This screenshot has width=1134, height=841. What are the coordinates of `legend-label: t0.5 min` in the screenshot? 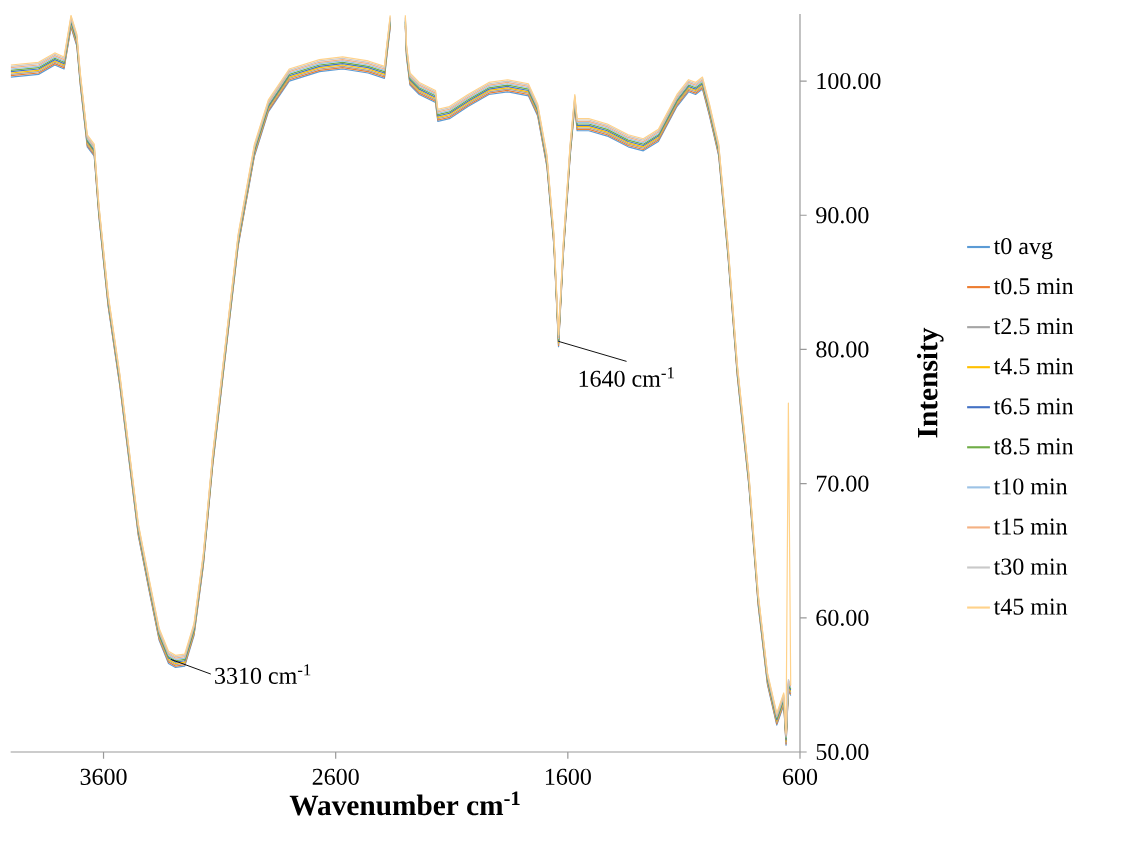 It's located at (1033, 286).